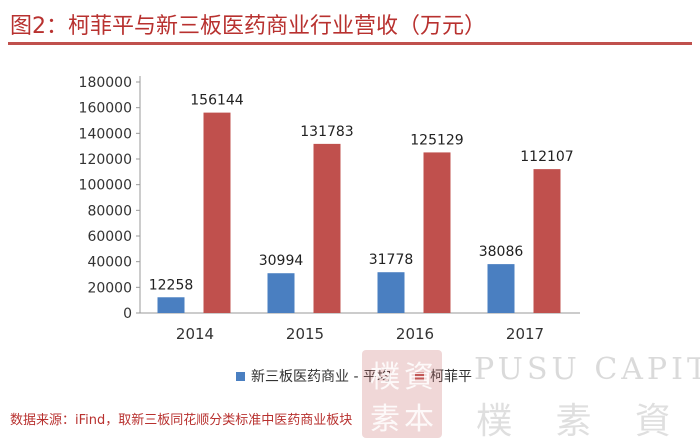 Image resolution: width=700 pixels, height=445 pixels. What do you see at coordinates (350, 43) in the screenshot?
I see `title-divider` at bounding box center [350, 43].